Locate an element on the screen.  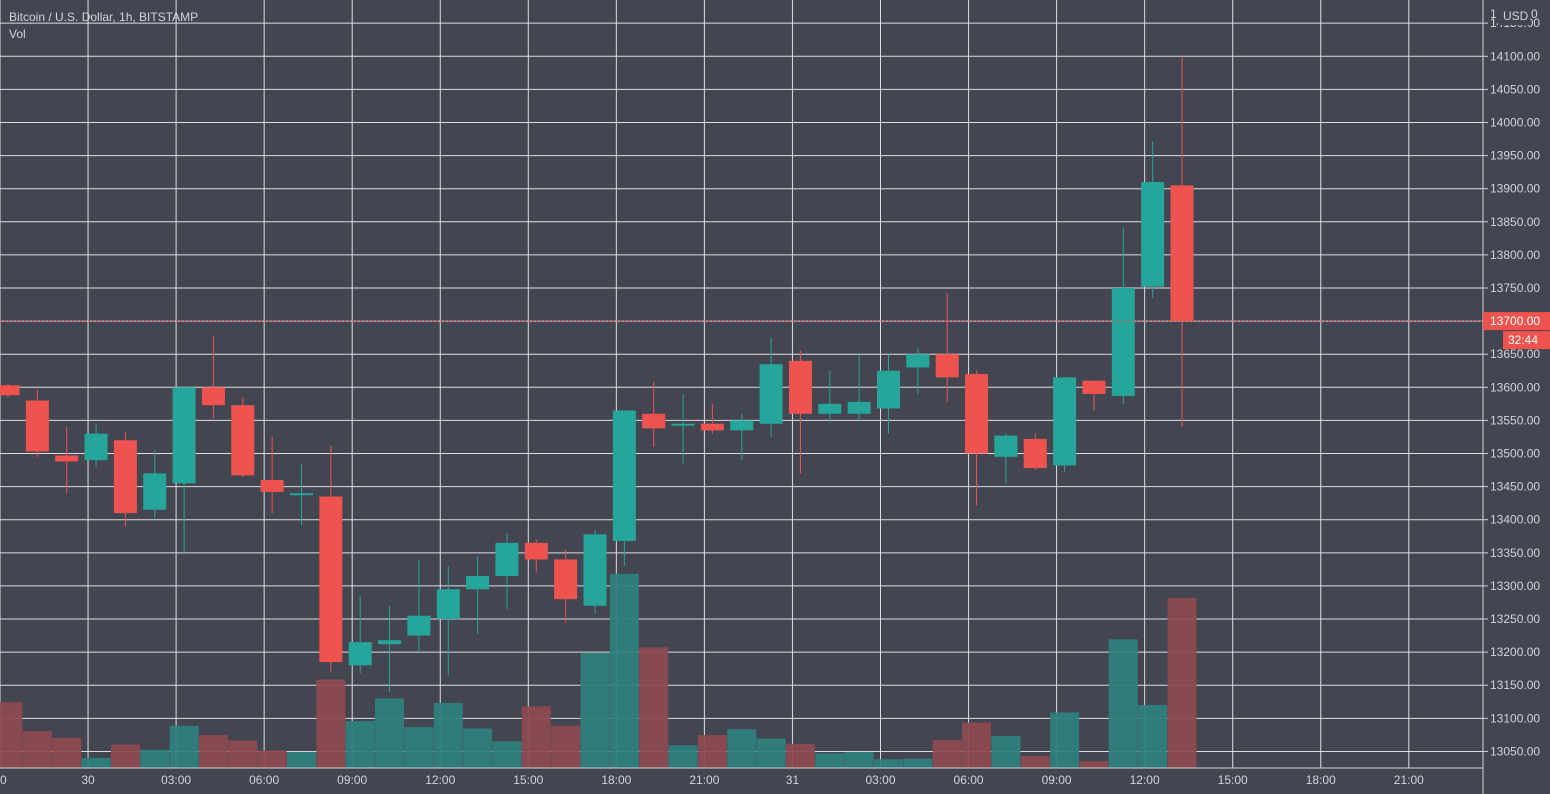
currency-label-bg is located at coordinates (1514, 15).